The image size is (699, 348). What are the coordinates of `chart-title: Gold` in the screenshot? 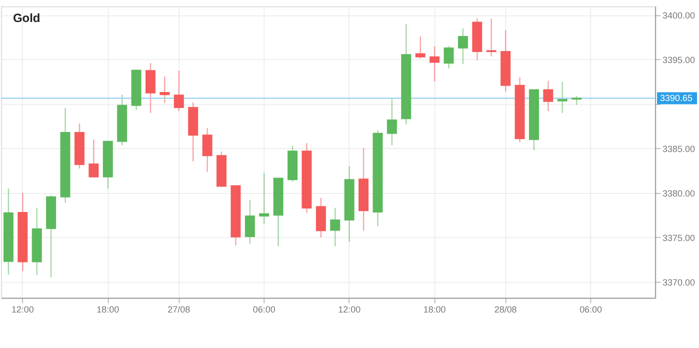 It's located at (26, 18).